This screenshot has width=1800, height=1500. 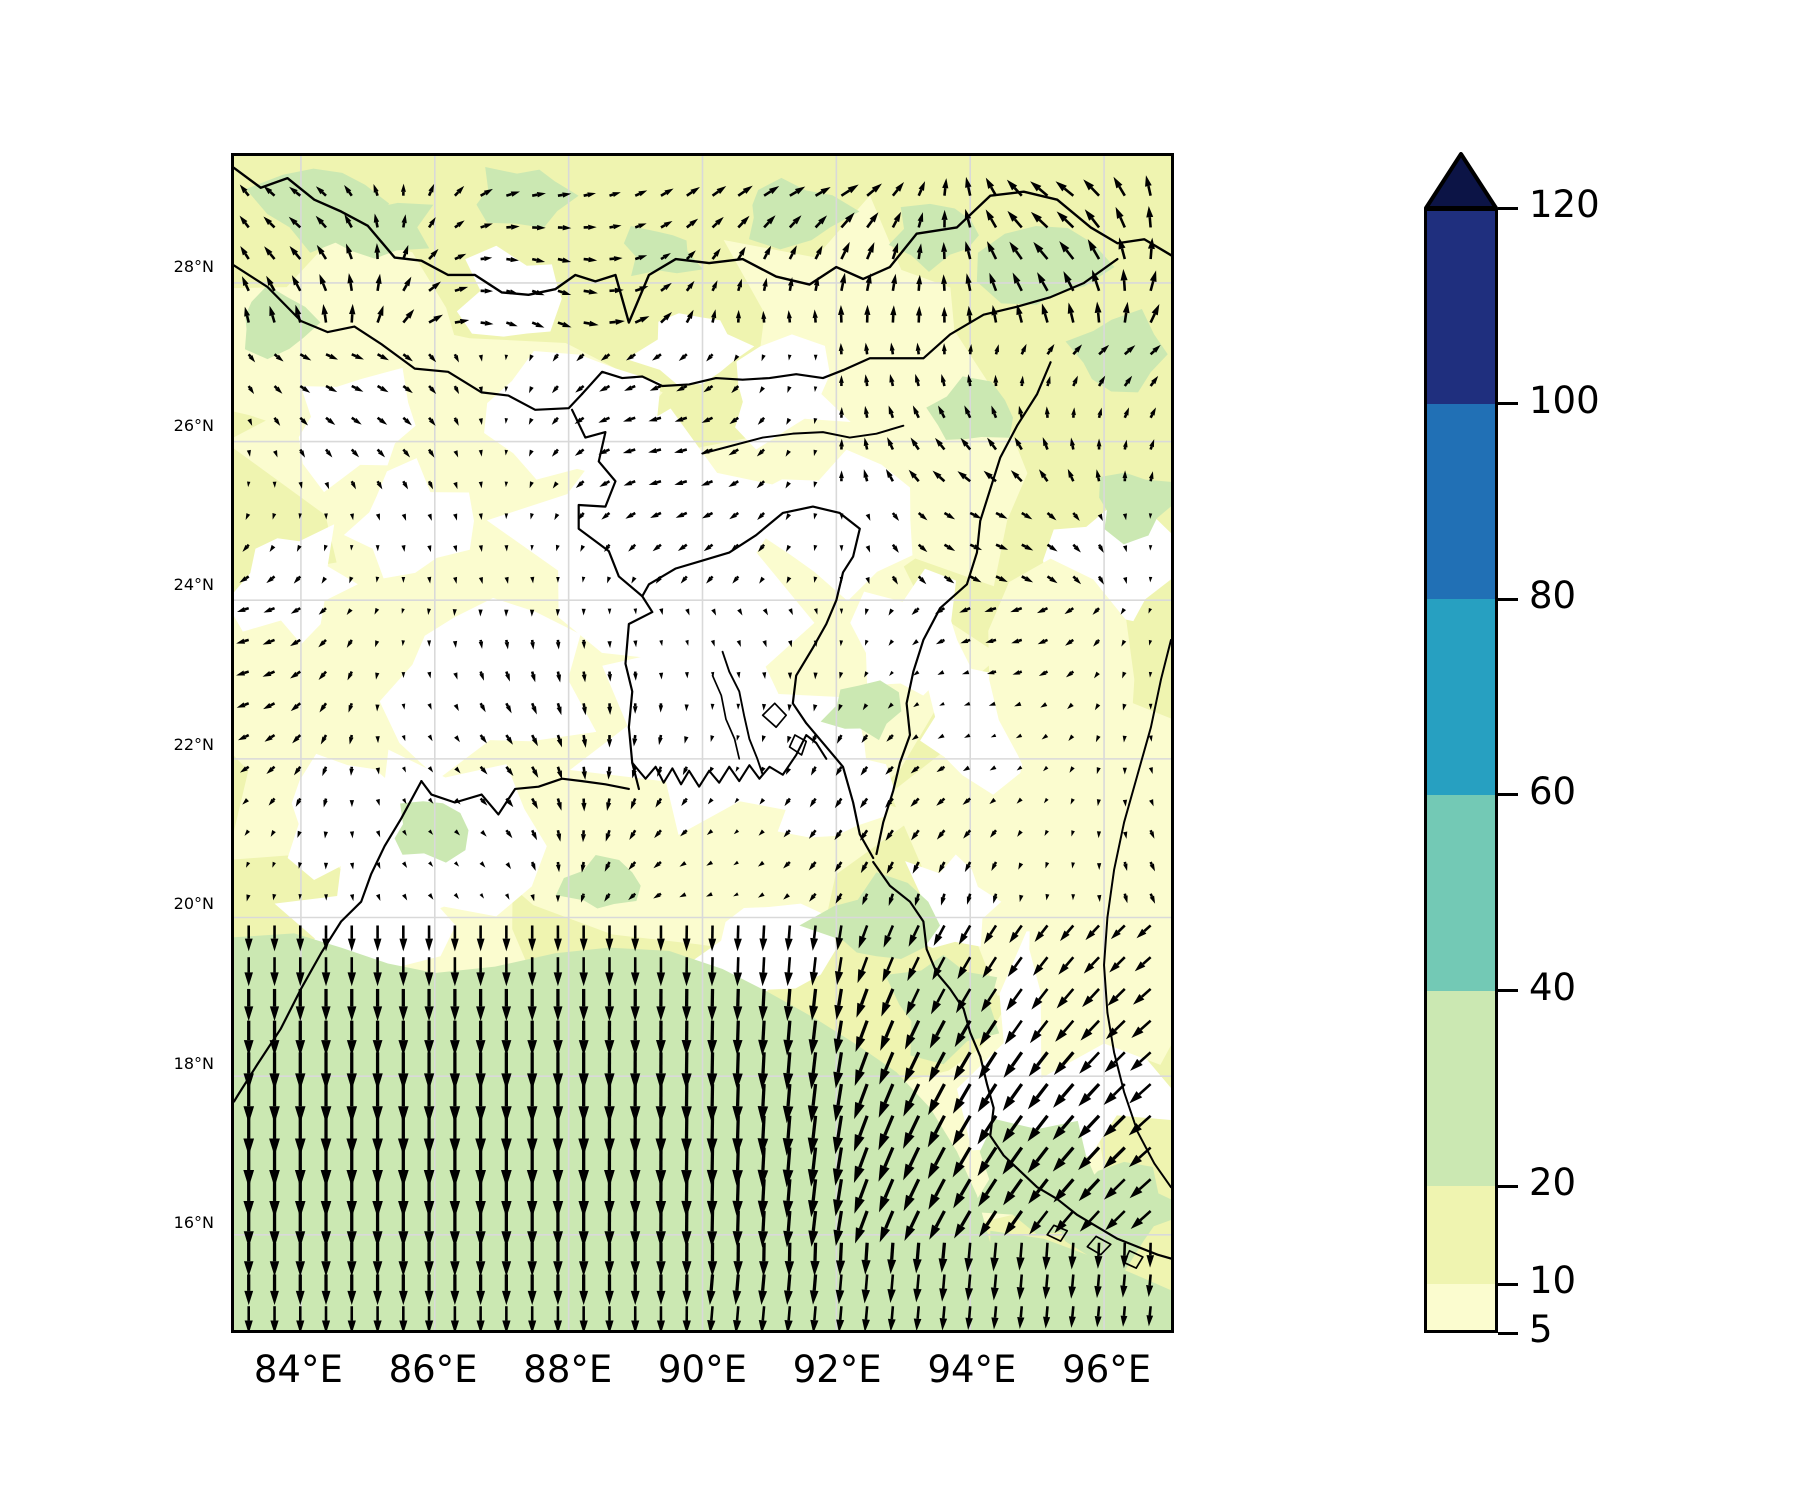 I want to click on river-meghna, so click(x=742, y=713).